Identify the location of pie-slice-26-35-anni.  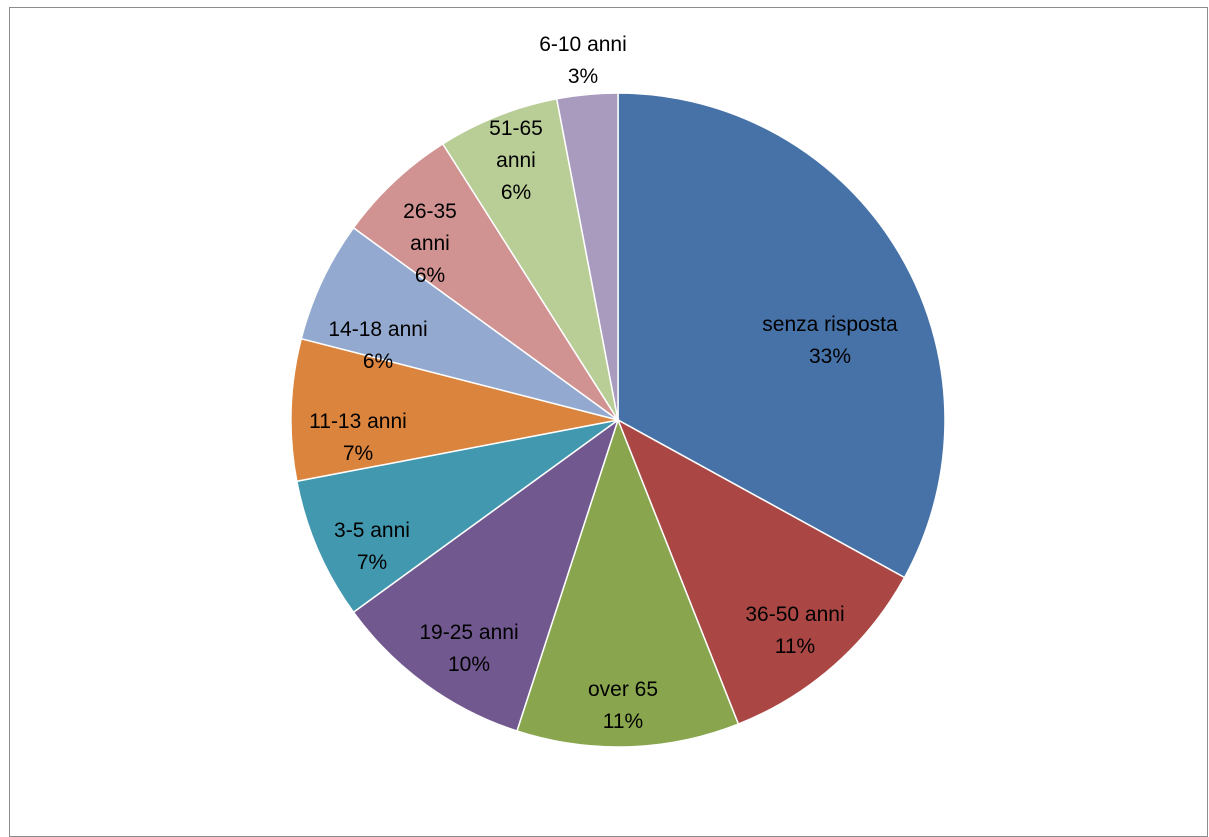
(485, 281).